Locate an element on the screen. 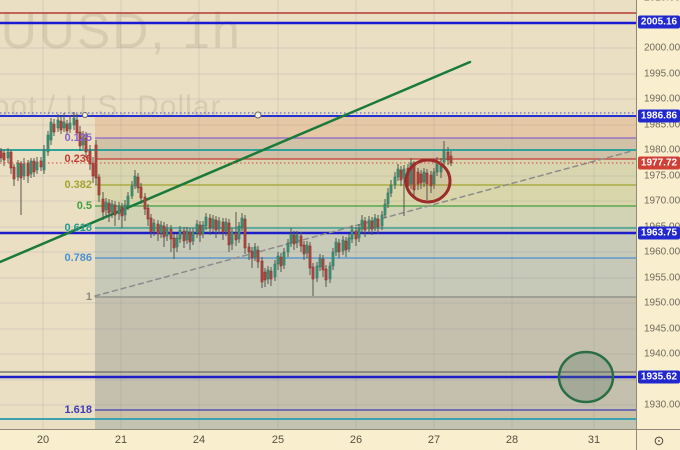 The height and width of the screenshot is (450, 680). price-axis-label: 1995.00 is located at coordinates (662, 74).